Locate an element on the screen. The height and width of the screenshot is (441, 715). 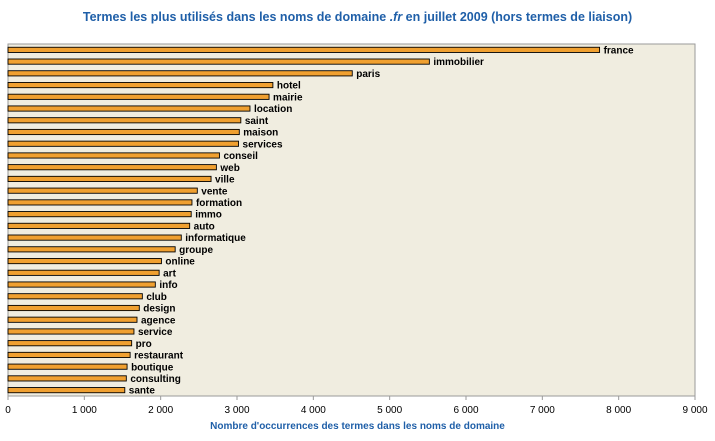
x-tick-label-8000: 8 000 is located at coordinates (618, 410).